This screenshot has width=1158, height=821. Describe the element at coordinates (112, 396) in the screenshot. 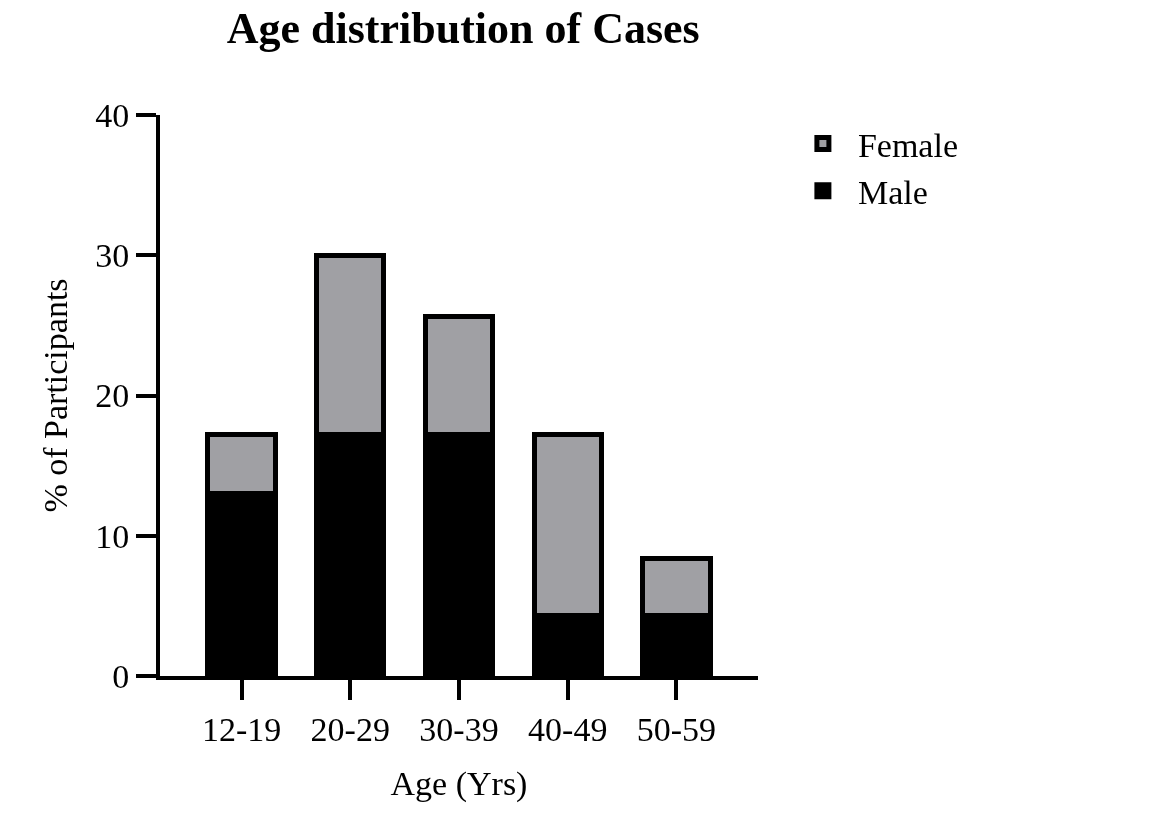

I see `y-tick-label: 20` at that location.